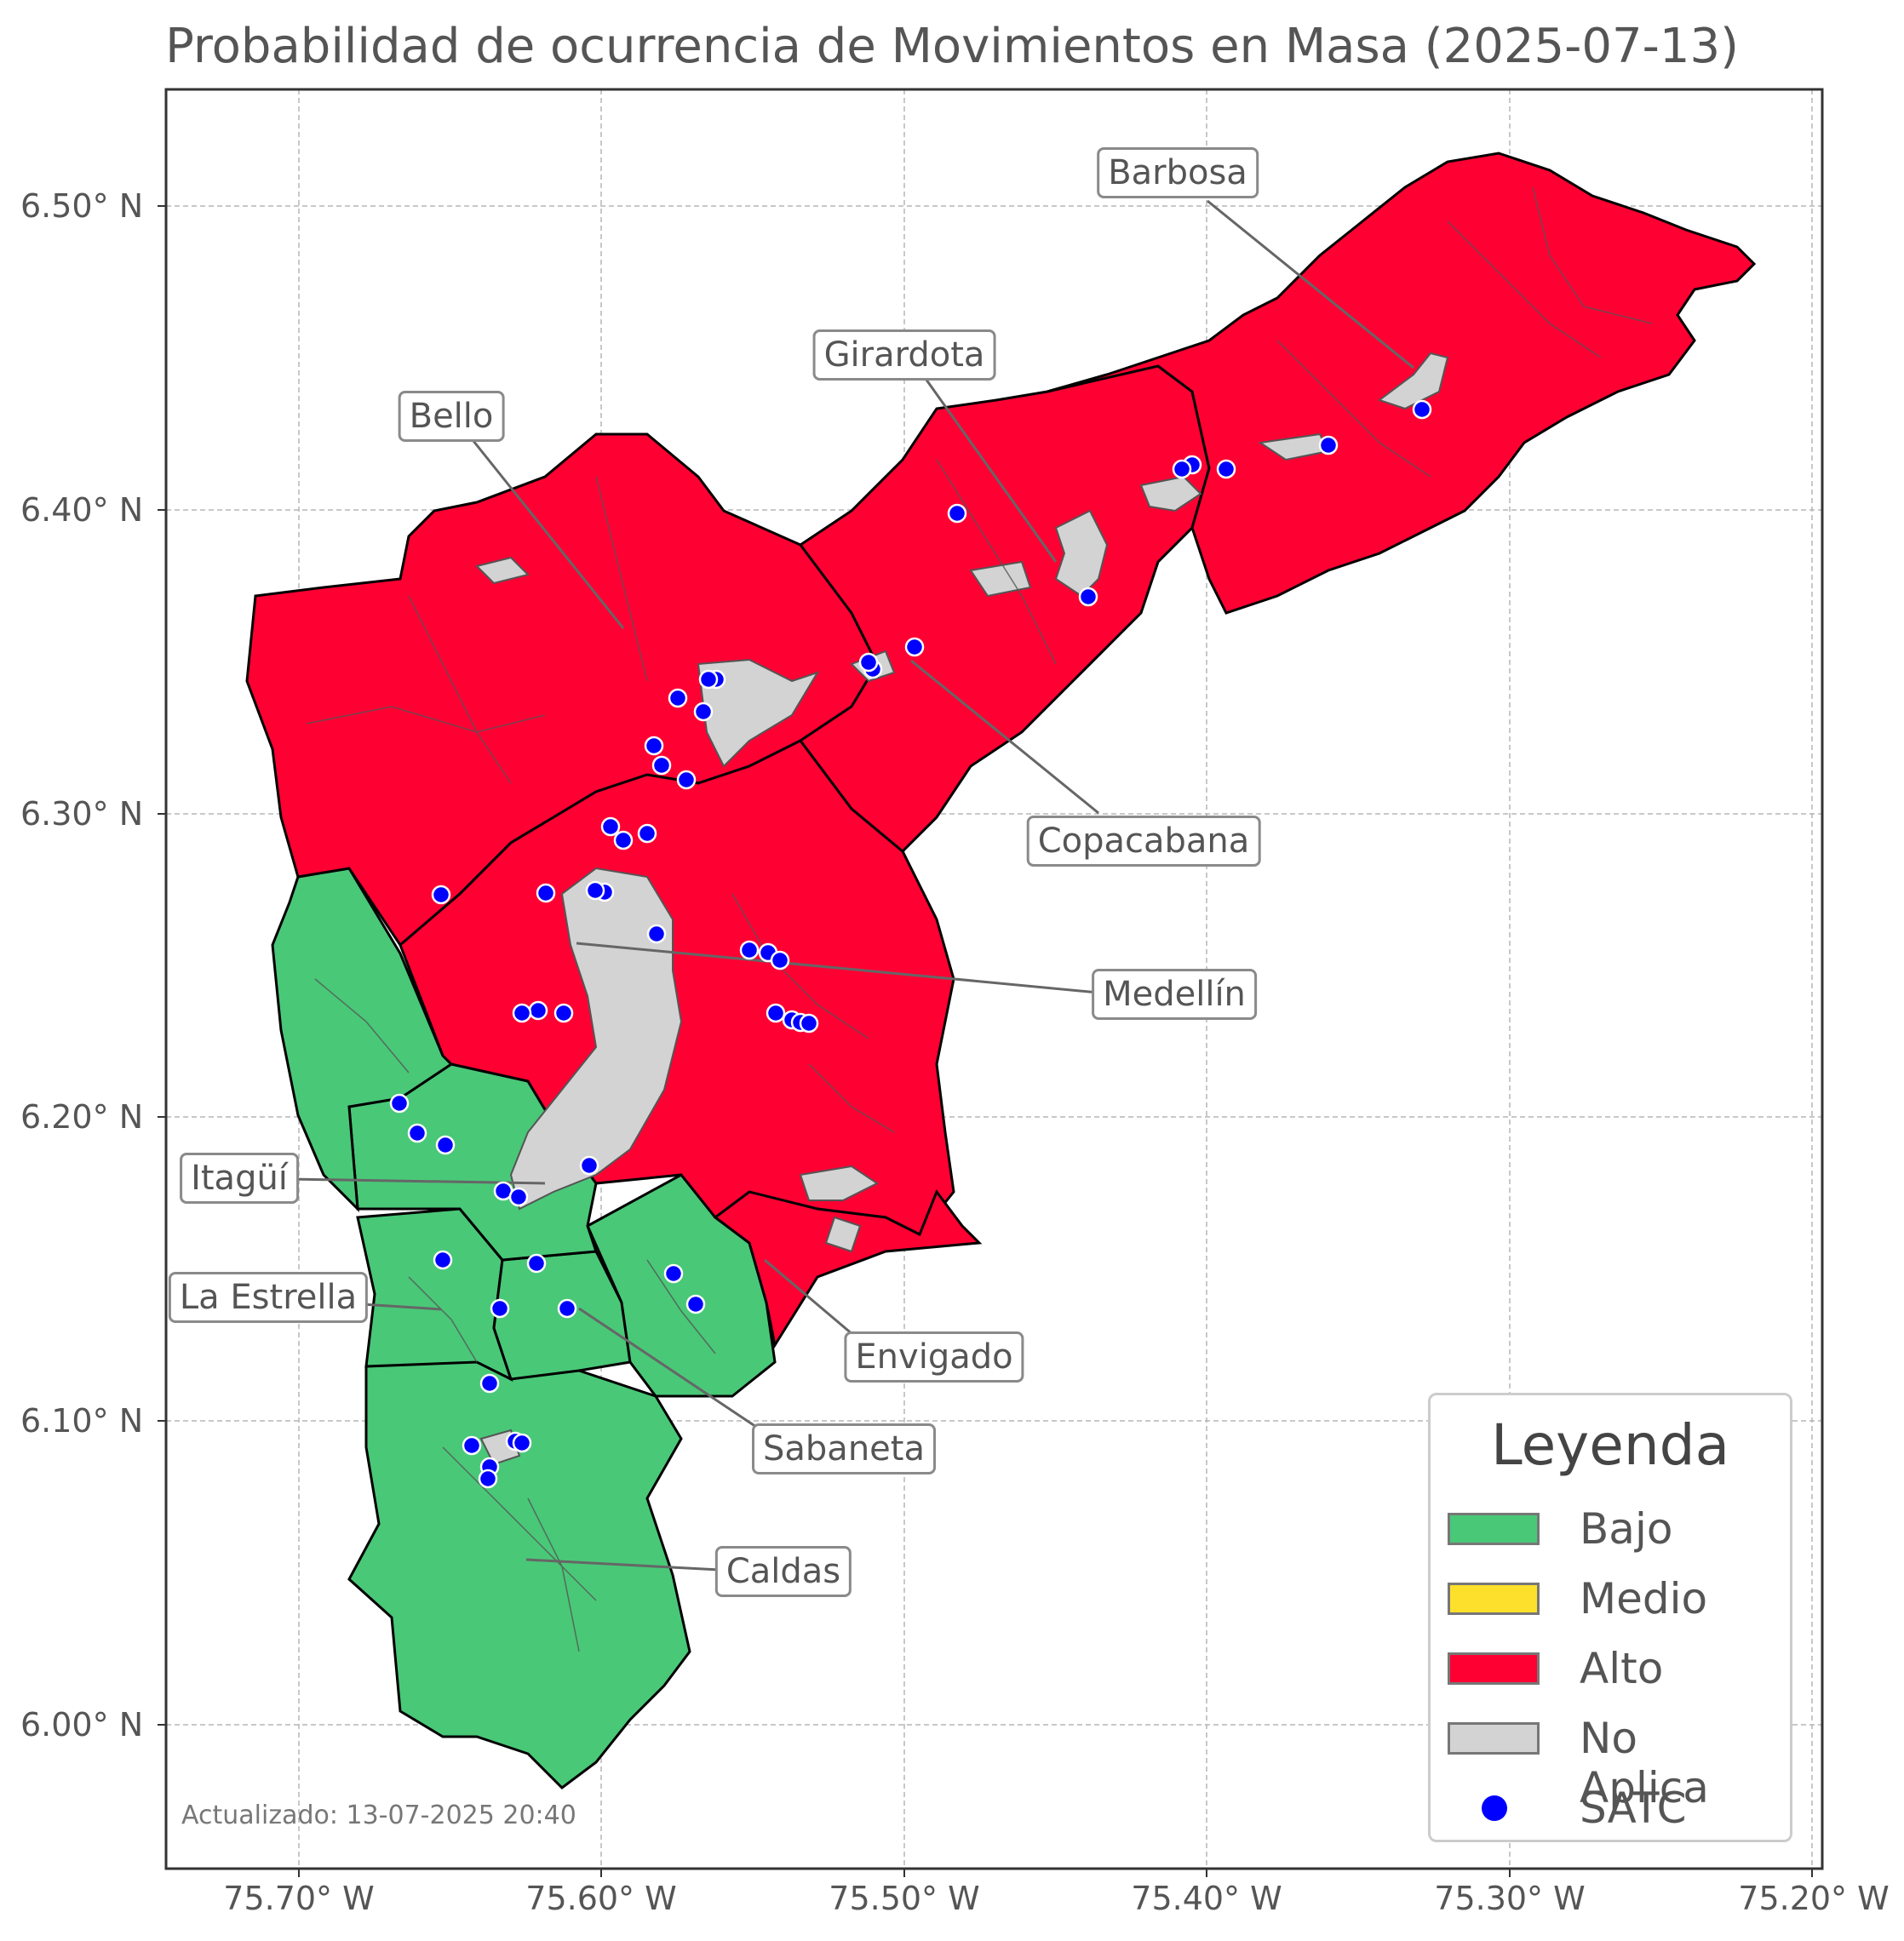 This screenshot has width=1904, height=1941. Describe the element at coordinates (82, 814) in the screenshot. I see `lat-tick-label: 6.30° N` at that location.